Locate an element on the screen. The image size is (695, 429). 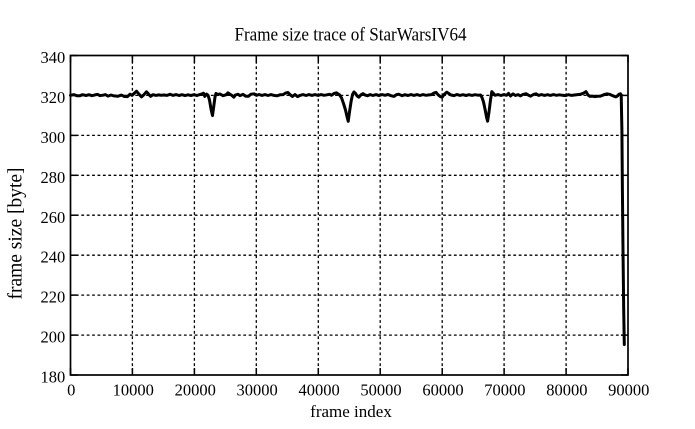
svg-text: 200 is located at coordinates (53, 337).